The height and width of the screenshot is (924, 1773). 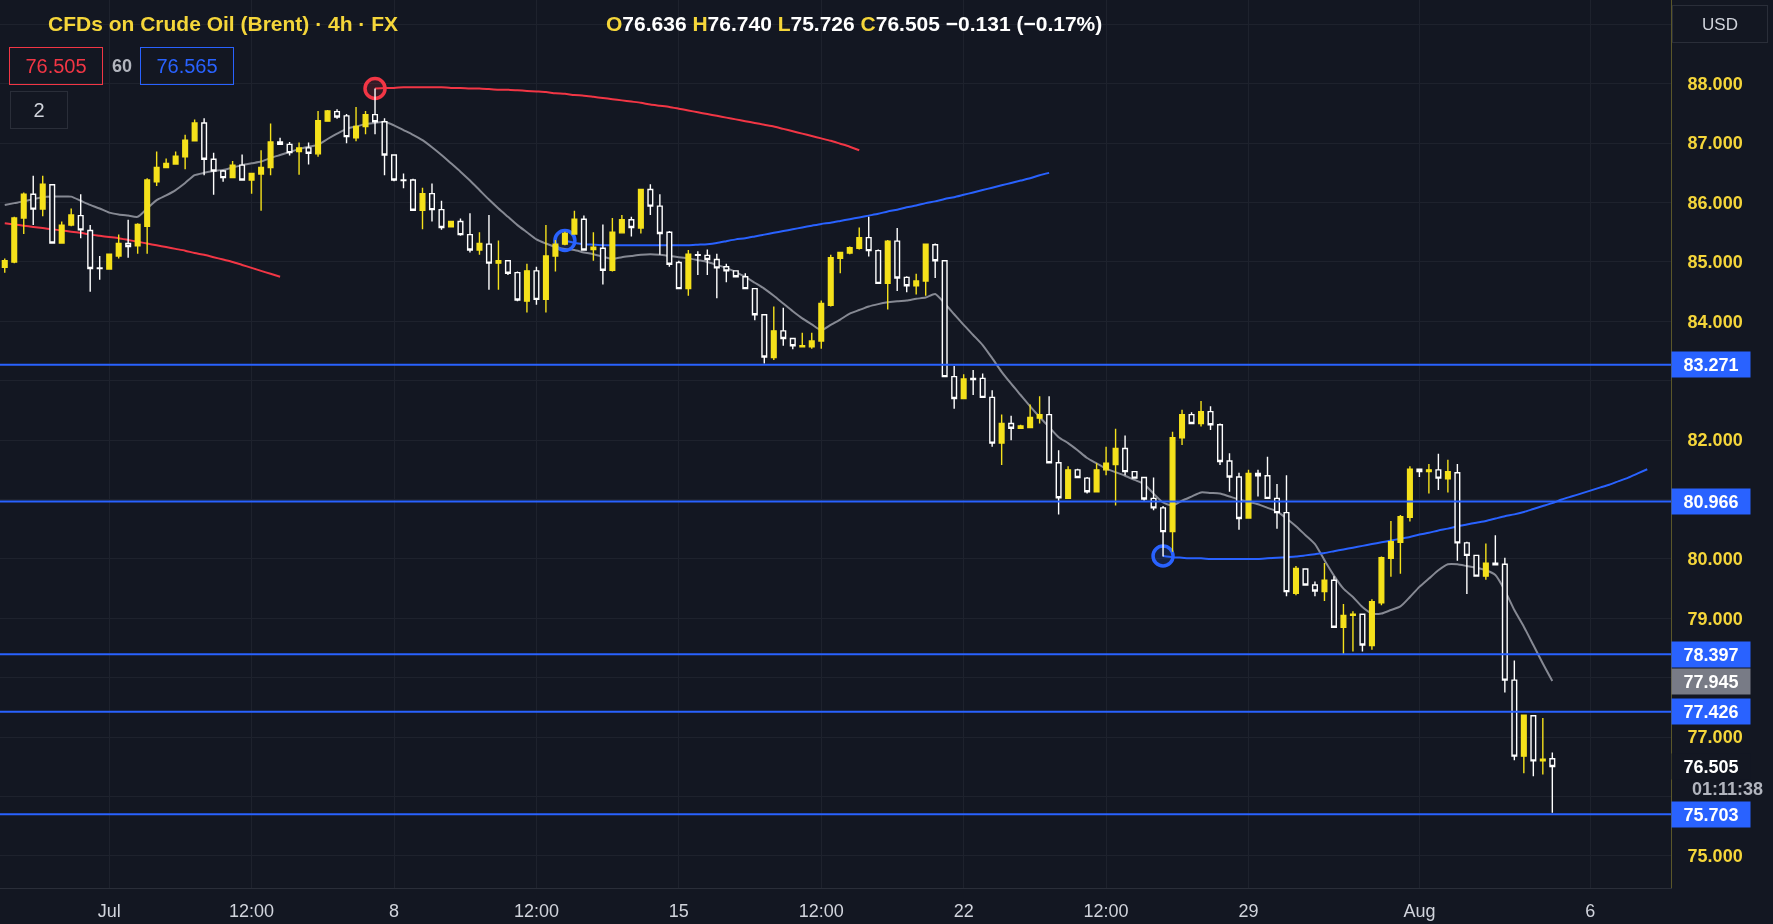 What do you see at coordinates (1711, 681) in the screenshot?
I see `text: 77.945` at bounding box center [1711, 681].